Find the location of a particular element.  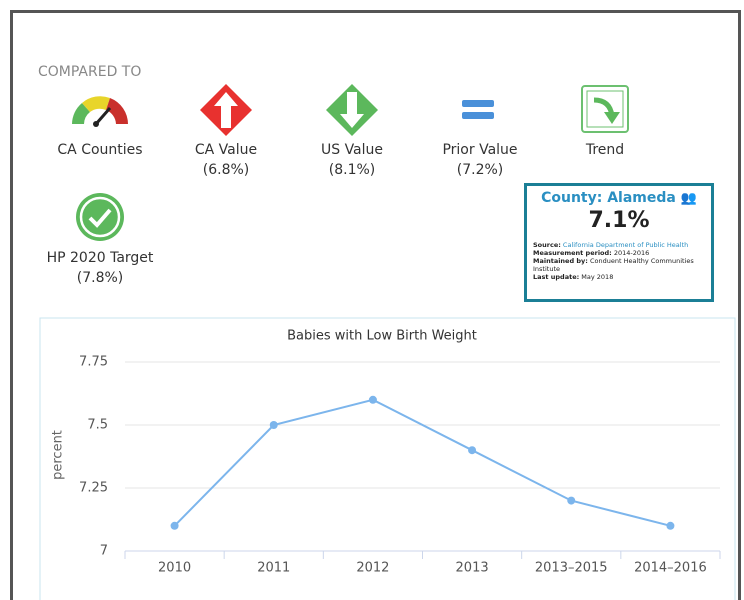

x-tick-label: 2013 is located at coordinates (472, 568).